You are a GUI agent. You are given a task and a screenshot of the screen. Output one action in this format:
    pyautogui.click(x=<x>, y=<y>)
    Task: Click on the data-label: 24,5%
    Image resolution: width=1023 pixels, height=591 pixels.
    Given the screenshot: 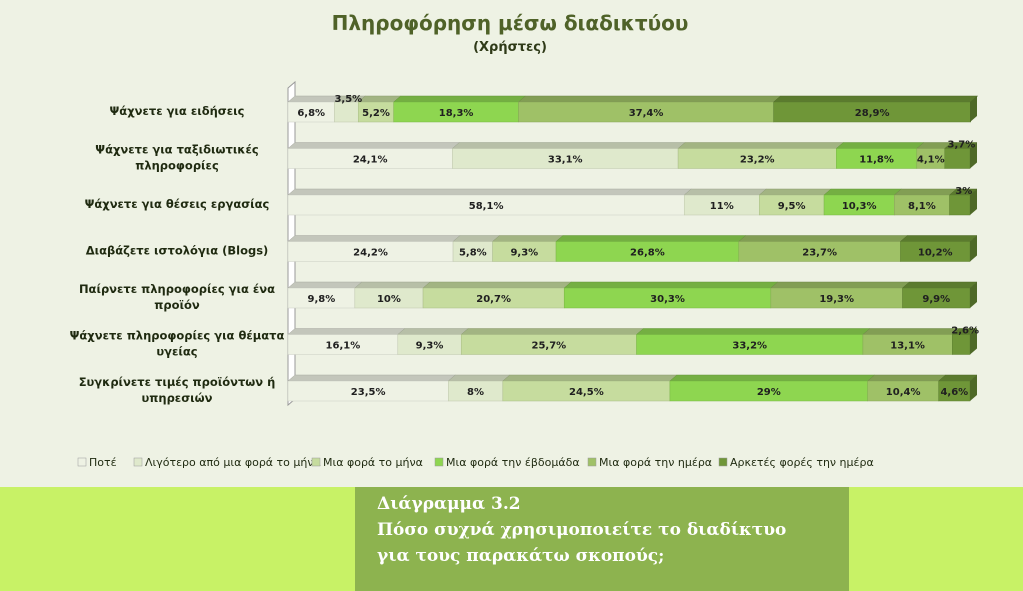 What is the action you would take?
    pyautogui.click(x=586, y=392)
    